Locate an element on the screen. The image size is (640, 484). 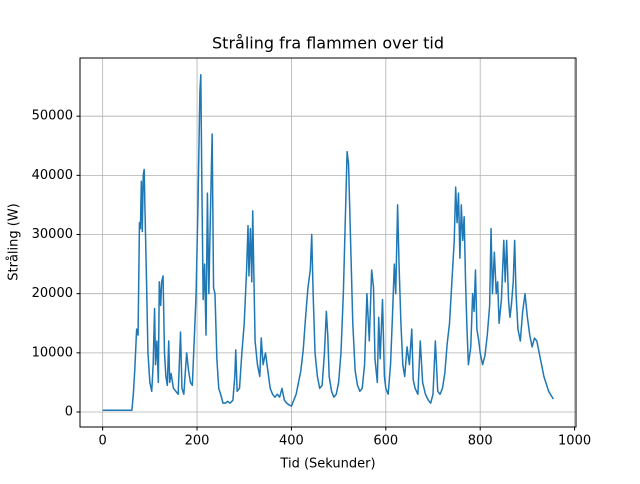
x-tick-label: 600 is located at coordinates (385, 441).